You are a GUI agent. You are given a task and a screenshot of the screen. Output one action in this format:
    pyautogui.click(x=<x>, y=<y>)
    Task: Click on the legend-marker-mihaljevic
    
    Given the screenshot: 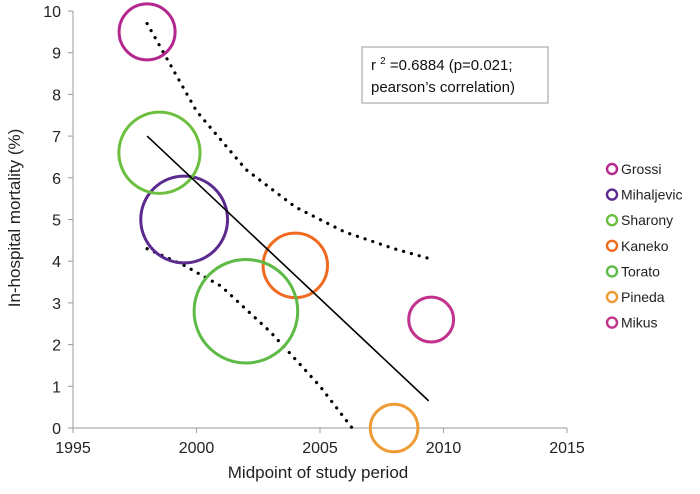 What is the action you would take?
    pyautogui.click(x=612, y=194)
    